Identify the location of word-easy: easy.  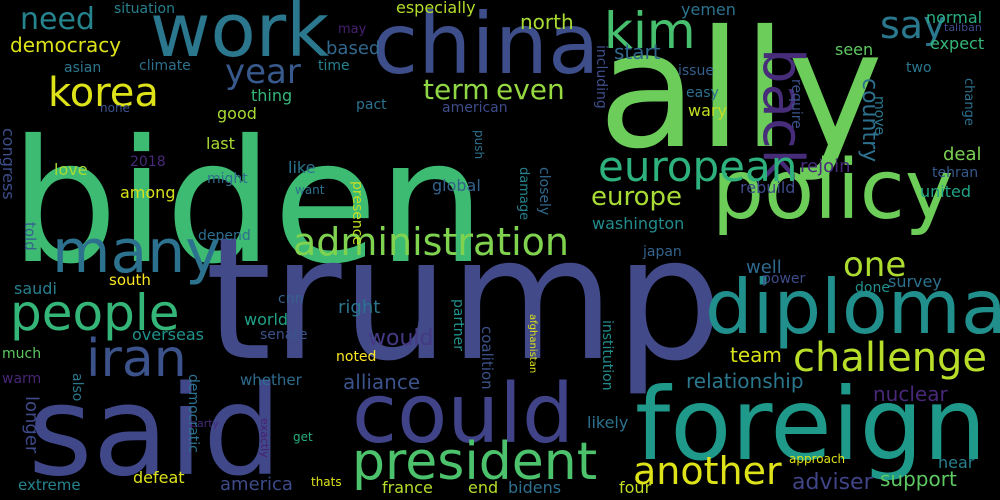
(702, 93).